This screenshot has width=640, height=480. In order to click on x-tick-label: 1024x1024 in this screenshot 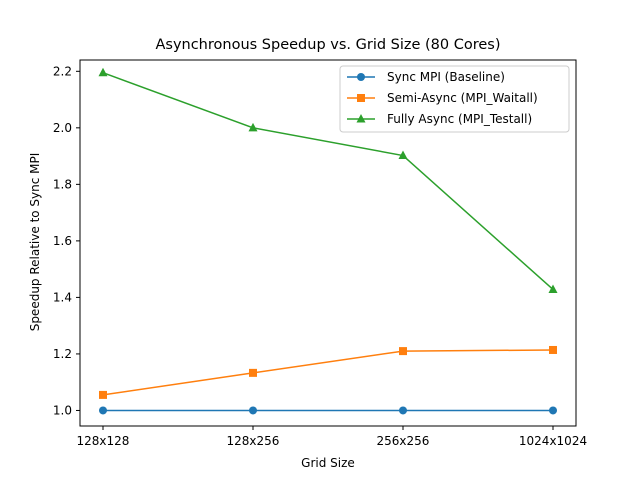, I will do `click(553, 441)`.